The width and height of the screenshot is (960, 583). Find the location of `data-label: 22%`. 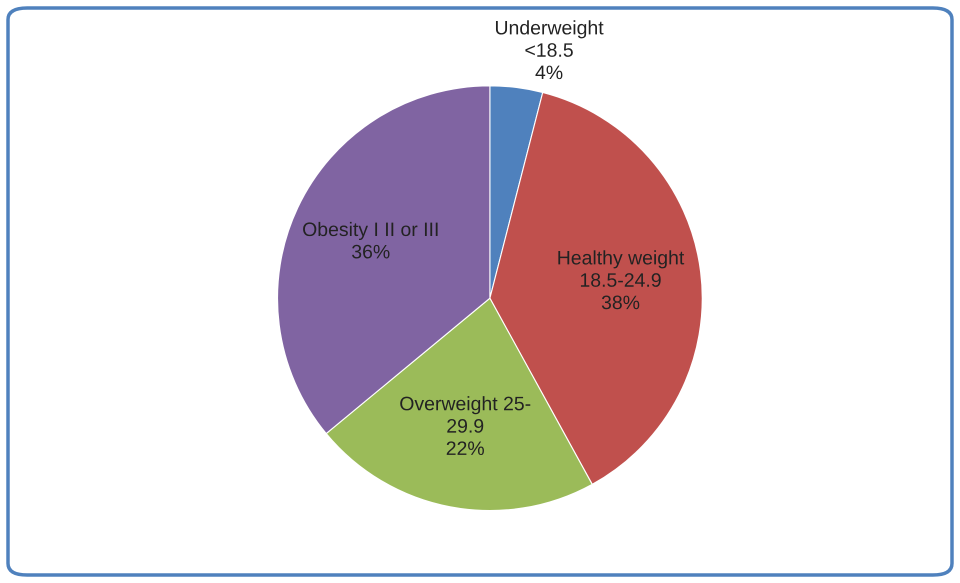

data-label: 22% is located at coordinates (465, 448).